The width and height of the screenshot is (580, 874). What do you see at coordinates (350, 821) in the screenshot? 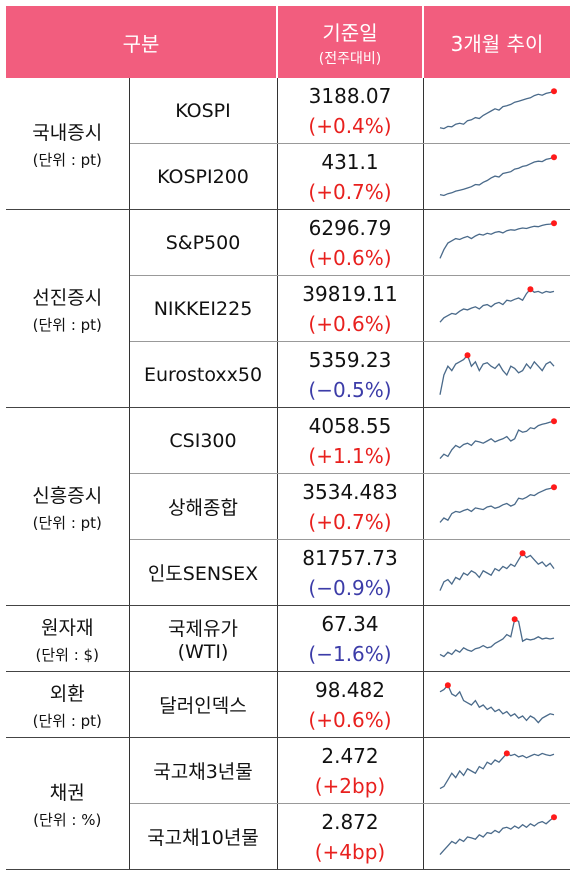
I see `value: 2.872` at bounding box center [350, 821].